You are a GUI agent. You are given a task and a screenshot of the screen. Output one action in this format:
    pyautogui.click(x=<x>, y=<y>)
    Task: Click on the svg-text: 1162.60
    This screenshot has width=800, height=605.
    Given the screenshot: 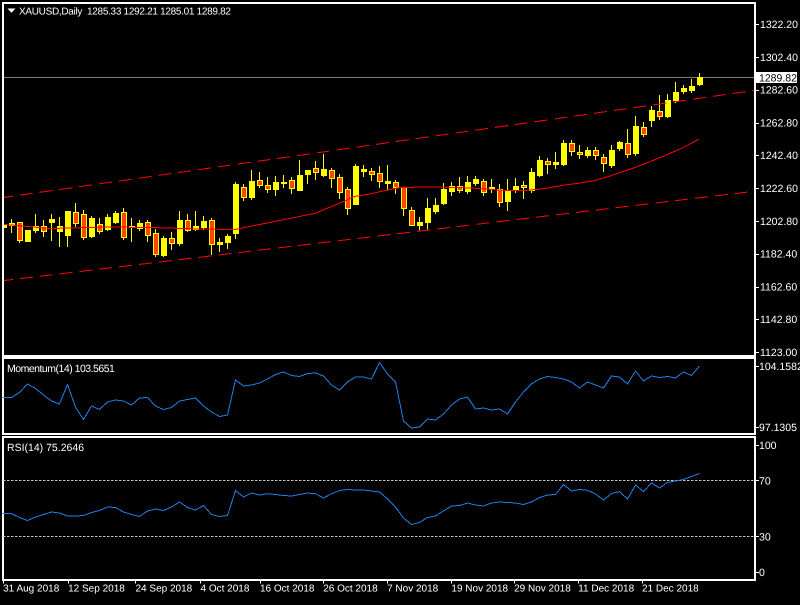 What is the action you would take?
    pyautogui.click(x=778, y=287)
    